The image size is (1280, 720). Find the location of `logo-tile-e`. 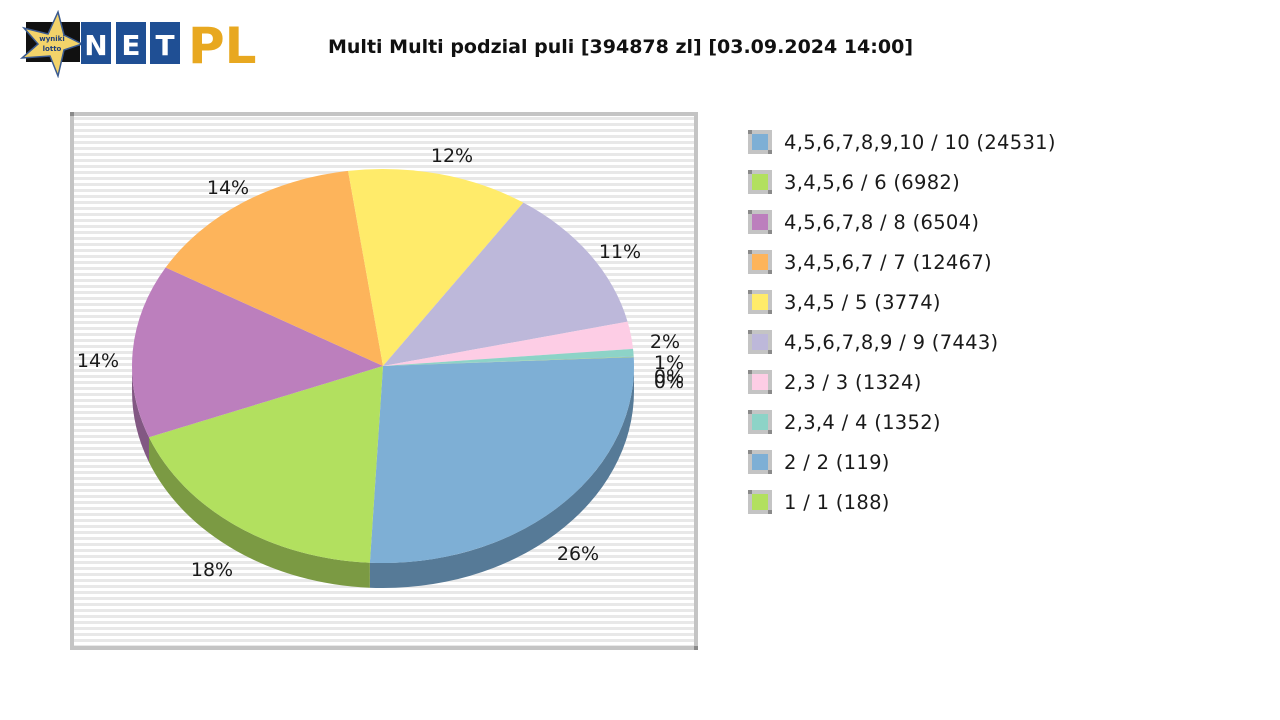

logo-tile-e is located at coordinates (131, 43).